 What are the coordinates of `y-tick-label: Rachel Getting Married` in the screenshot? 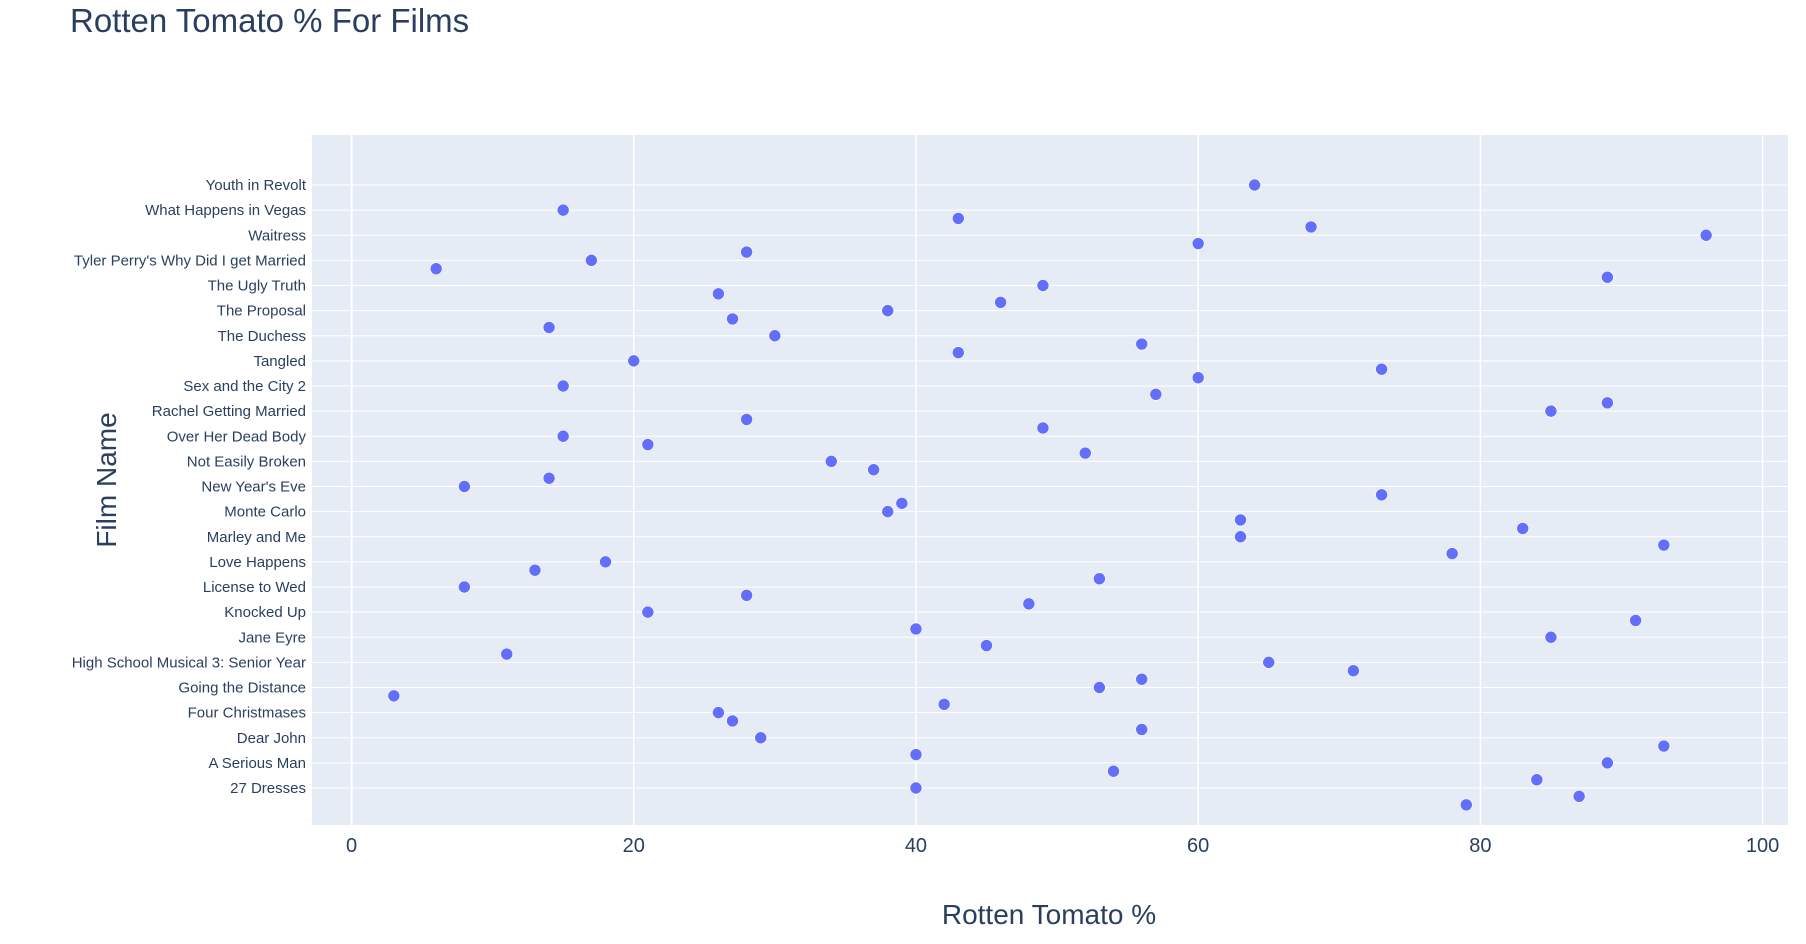 It's located at (229, 411).